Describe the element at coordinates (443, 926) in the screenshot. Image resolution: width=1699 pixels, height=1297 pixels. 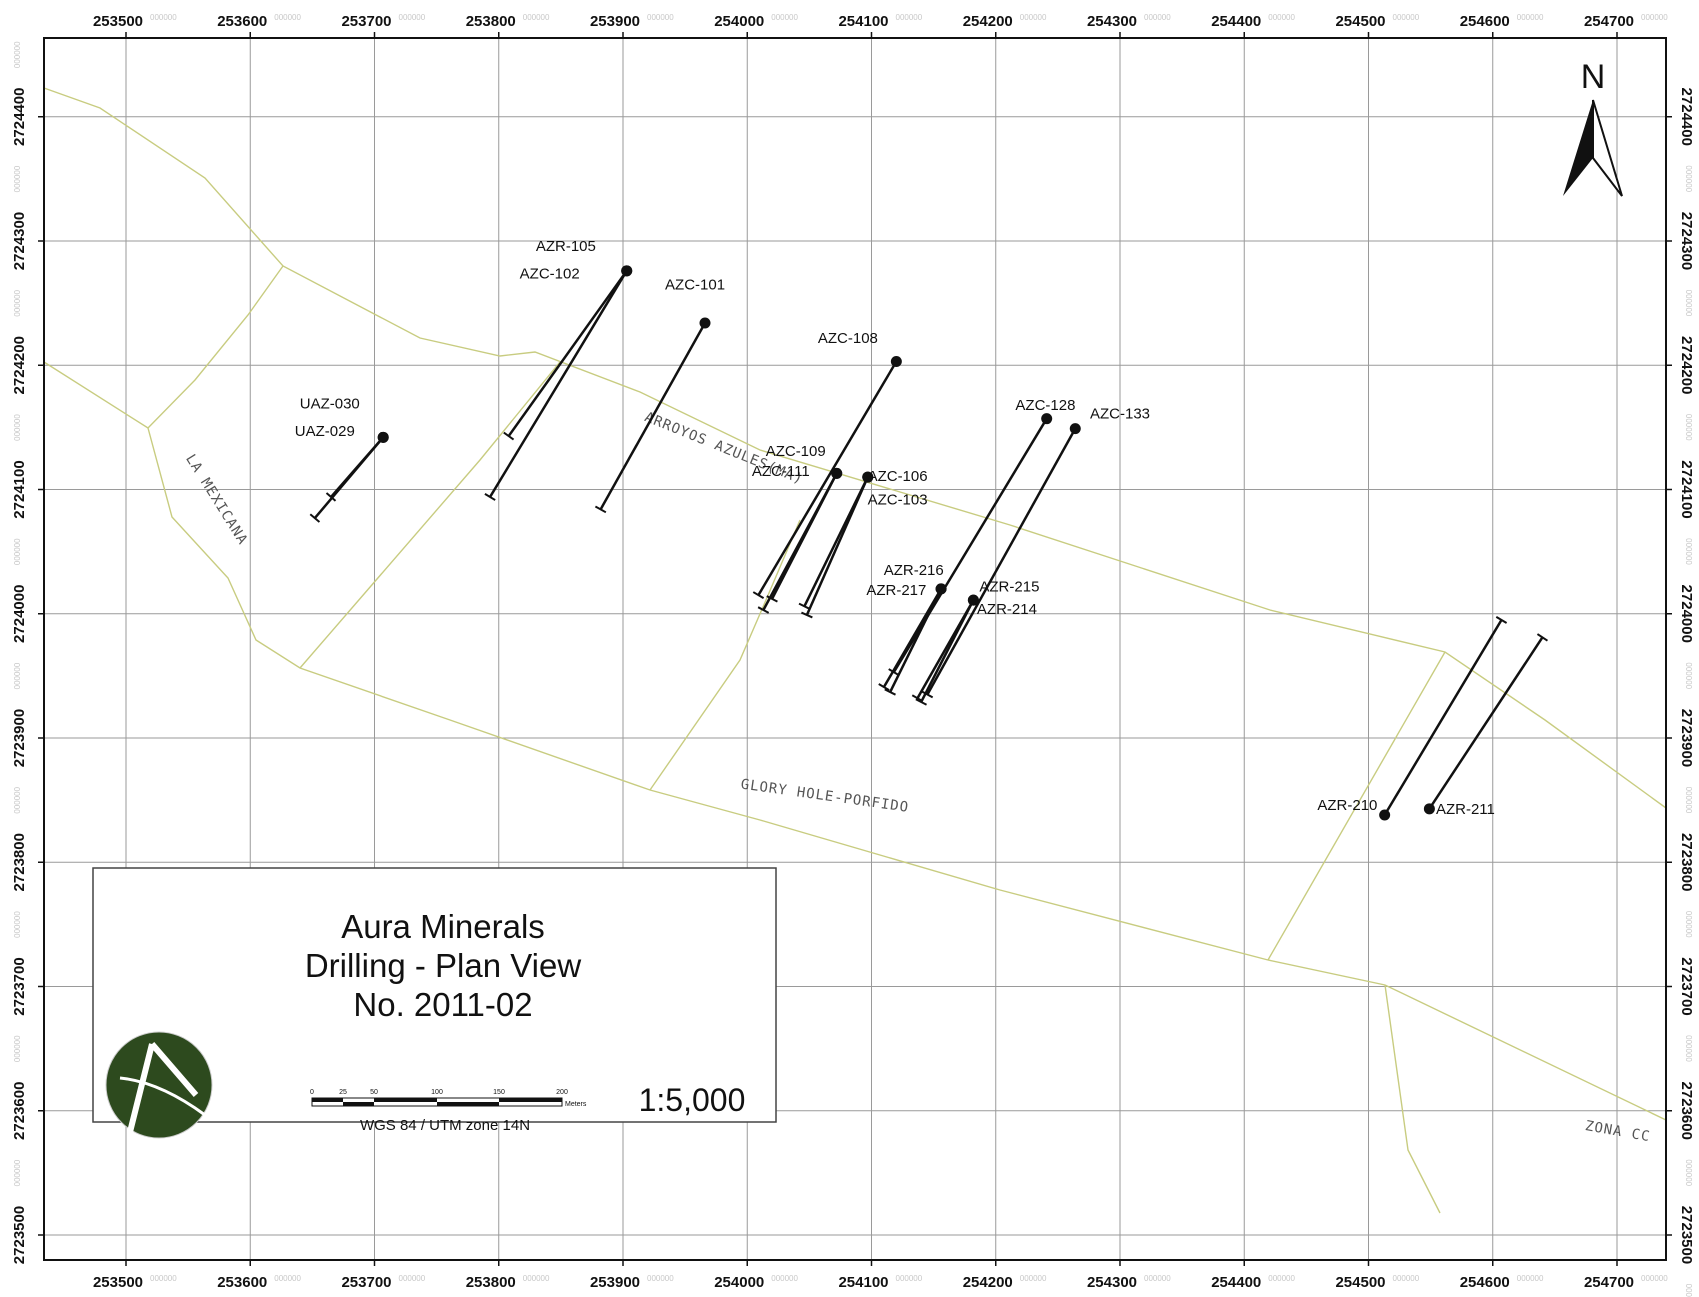
I see `legend-company: Aura Minerals` at that location.